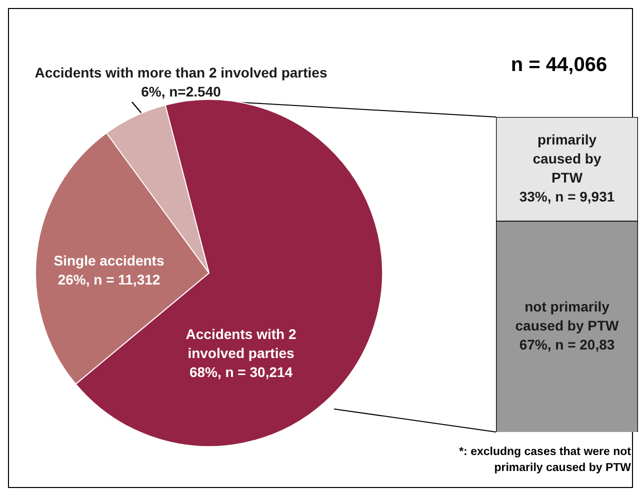 The width and height of the screenshot is (641, 496). I want to click on chart-title: n = 44,066, so click(559, 65).